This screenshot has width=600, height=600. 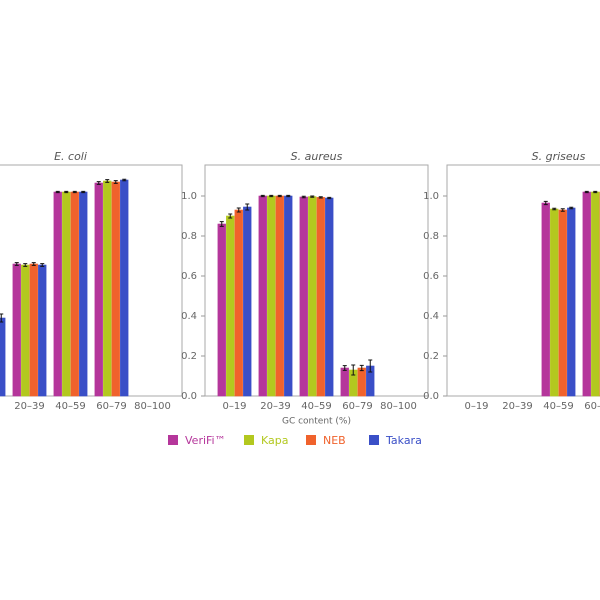 I want to click on panel-title: S. griseus, so click(x=559, y=156).